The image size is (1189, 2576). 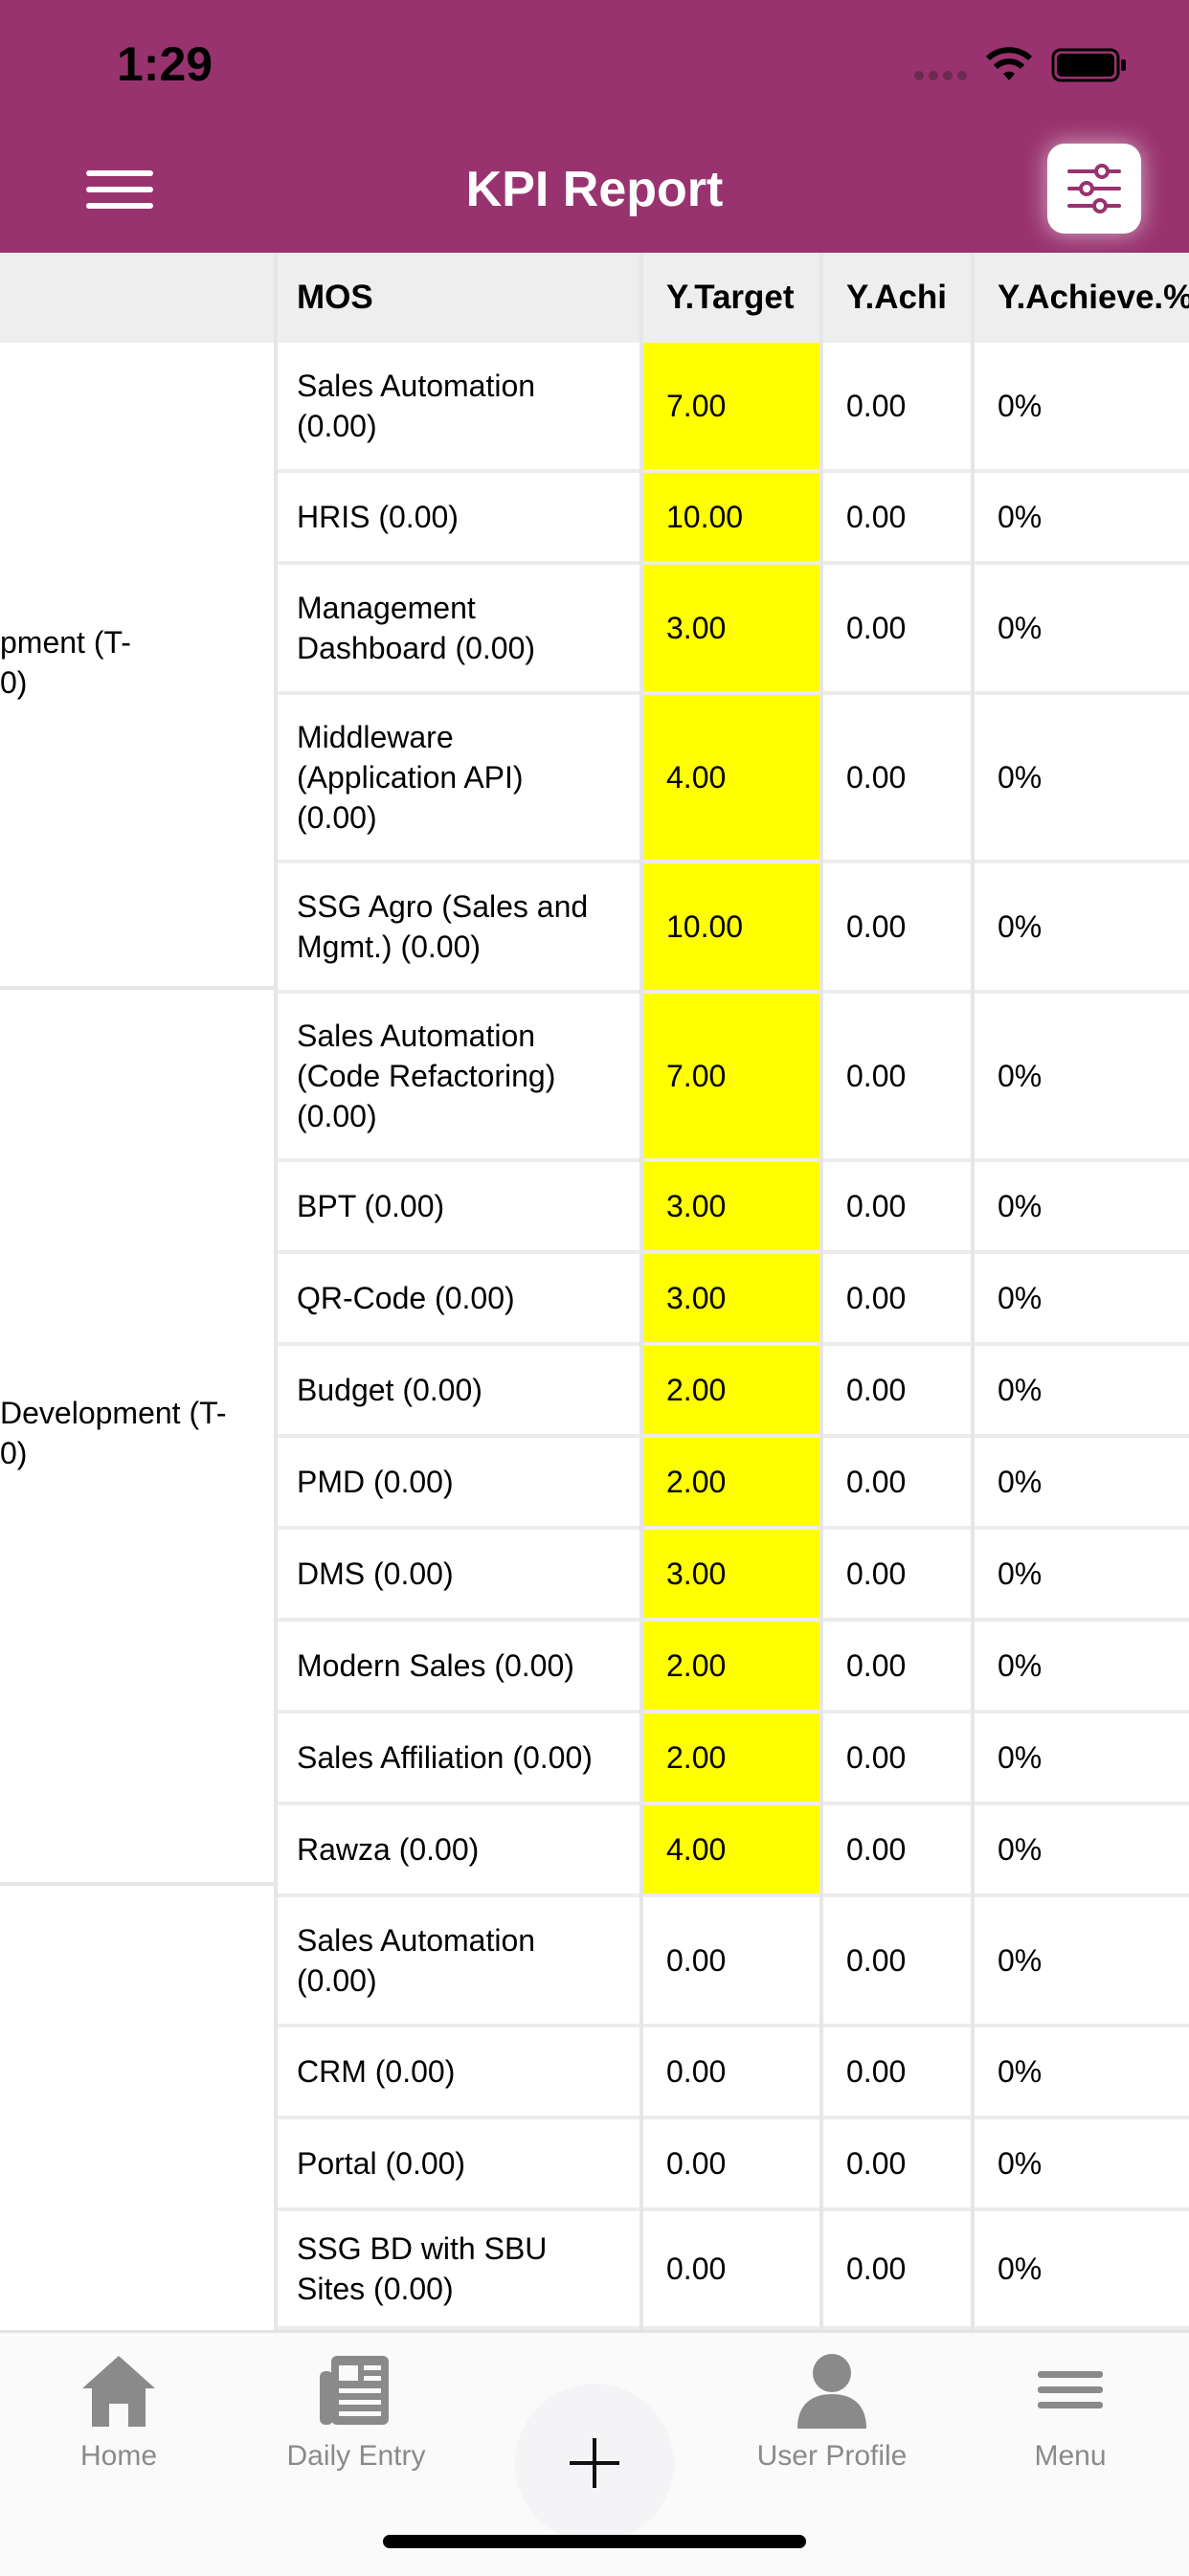 I want to click on mos-cell: QR-Code (0.00), so click(x=458, y=1300).